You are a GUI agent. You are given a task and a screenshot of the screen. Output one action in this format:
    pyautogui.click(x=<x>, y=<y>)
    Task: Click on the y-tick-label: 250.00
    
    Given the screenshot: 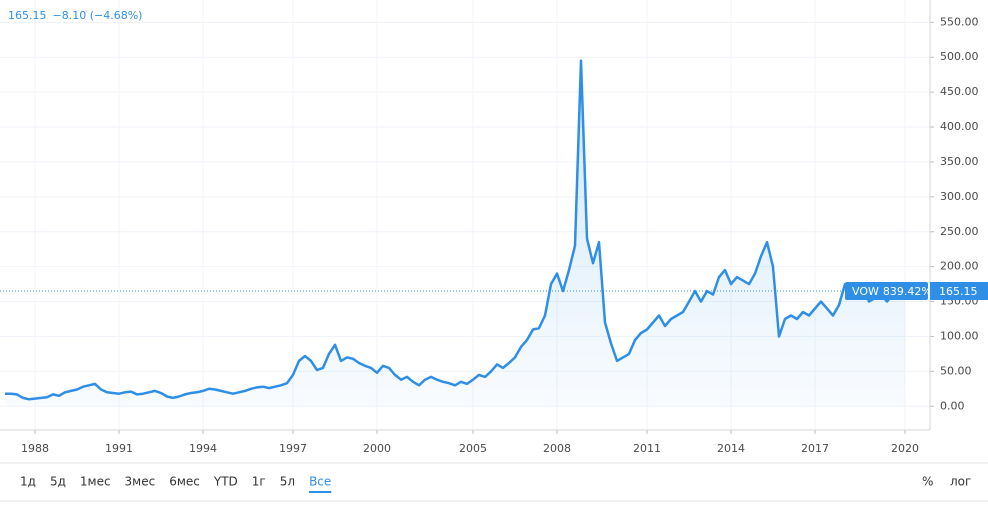 What is the action you would take?
    pyautogui.click(x=959, y=231)
    